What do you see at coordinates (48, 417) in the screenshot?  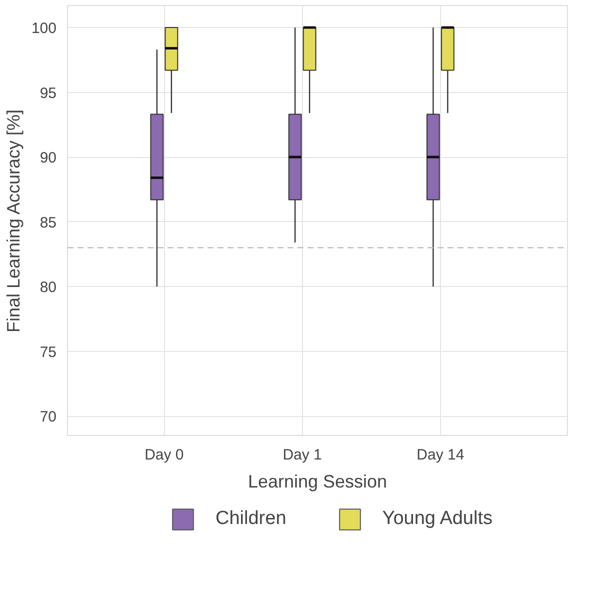 I see `y-tick-label: 70` at bounding box center [48, 417].